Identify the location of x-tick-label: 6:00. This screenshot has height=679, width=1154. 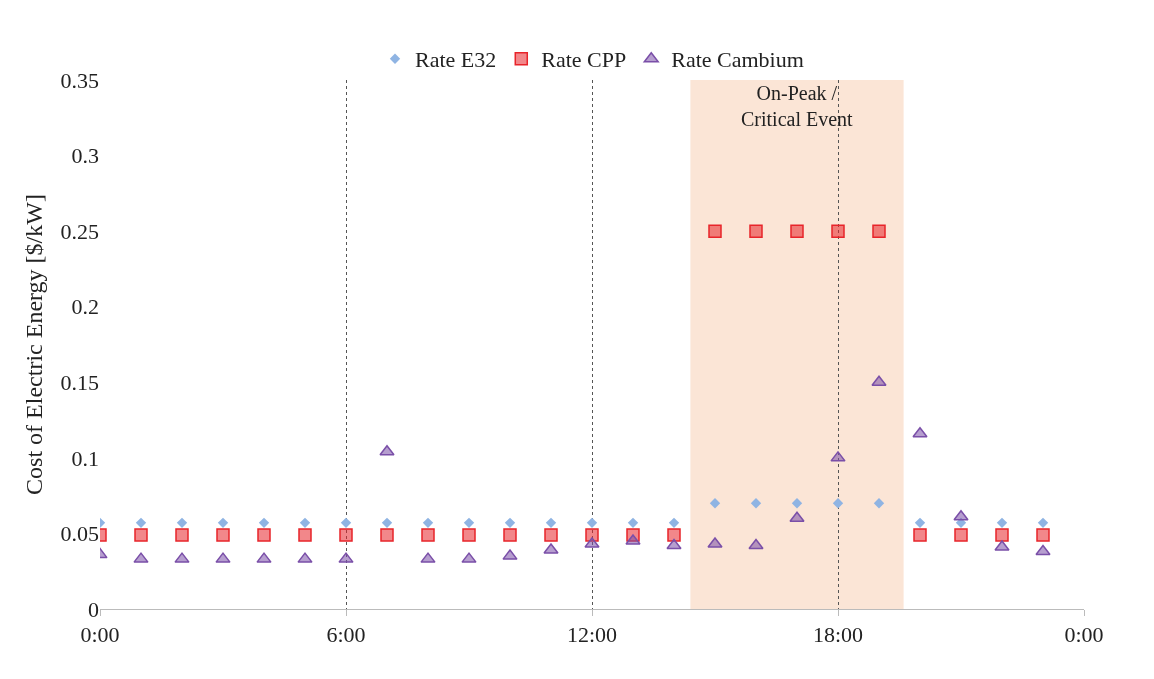
(346, 635).